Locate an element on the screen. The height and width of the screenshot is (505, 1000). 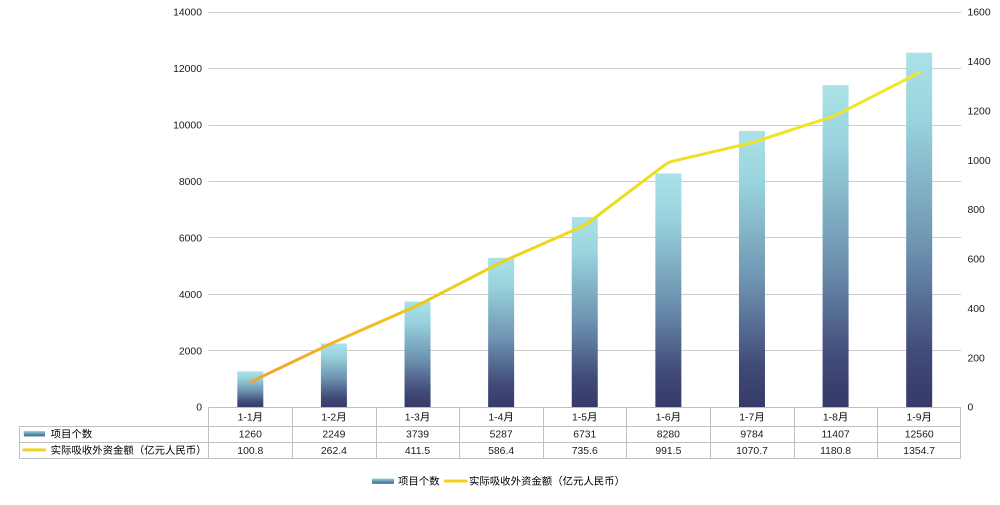
svg-text: 1400 is located at coordinates (979, 62).